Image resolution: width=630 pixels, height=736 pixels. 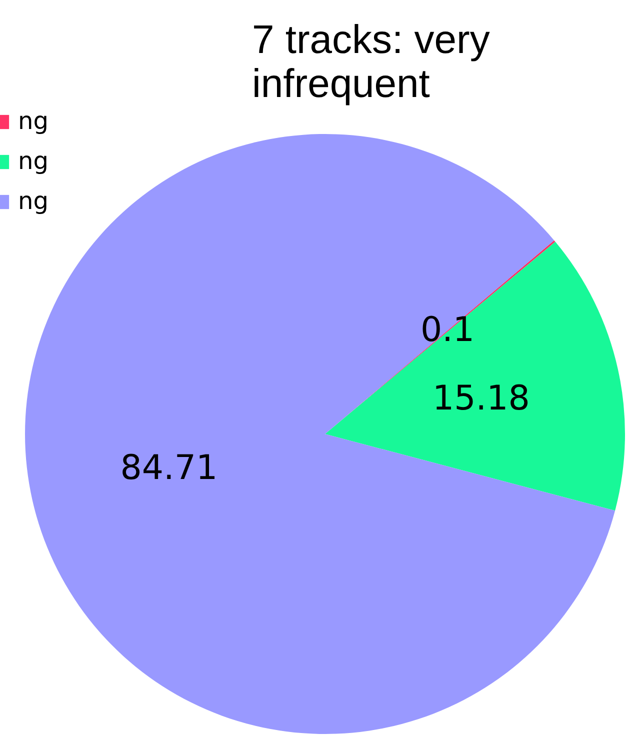 What do you see at coordinates (169, 468) in the screenshot?
I see `data-label: 84.71` at bounding box center [169, 468].